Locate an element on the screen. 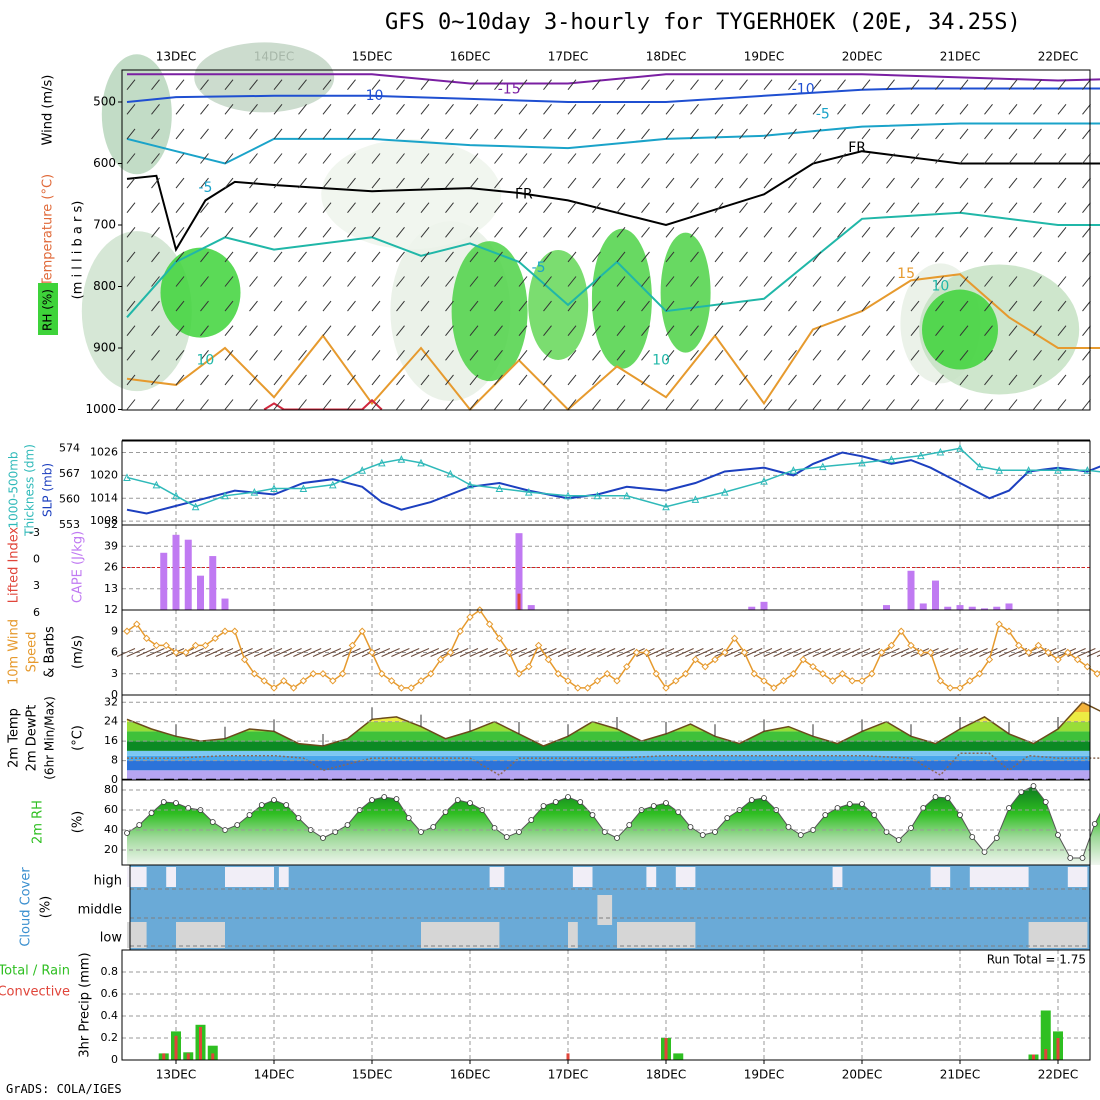  low-cloud-gap is located at coordinates (137, 935).